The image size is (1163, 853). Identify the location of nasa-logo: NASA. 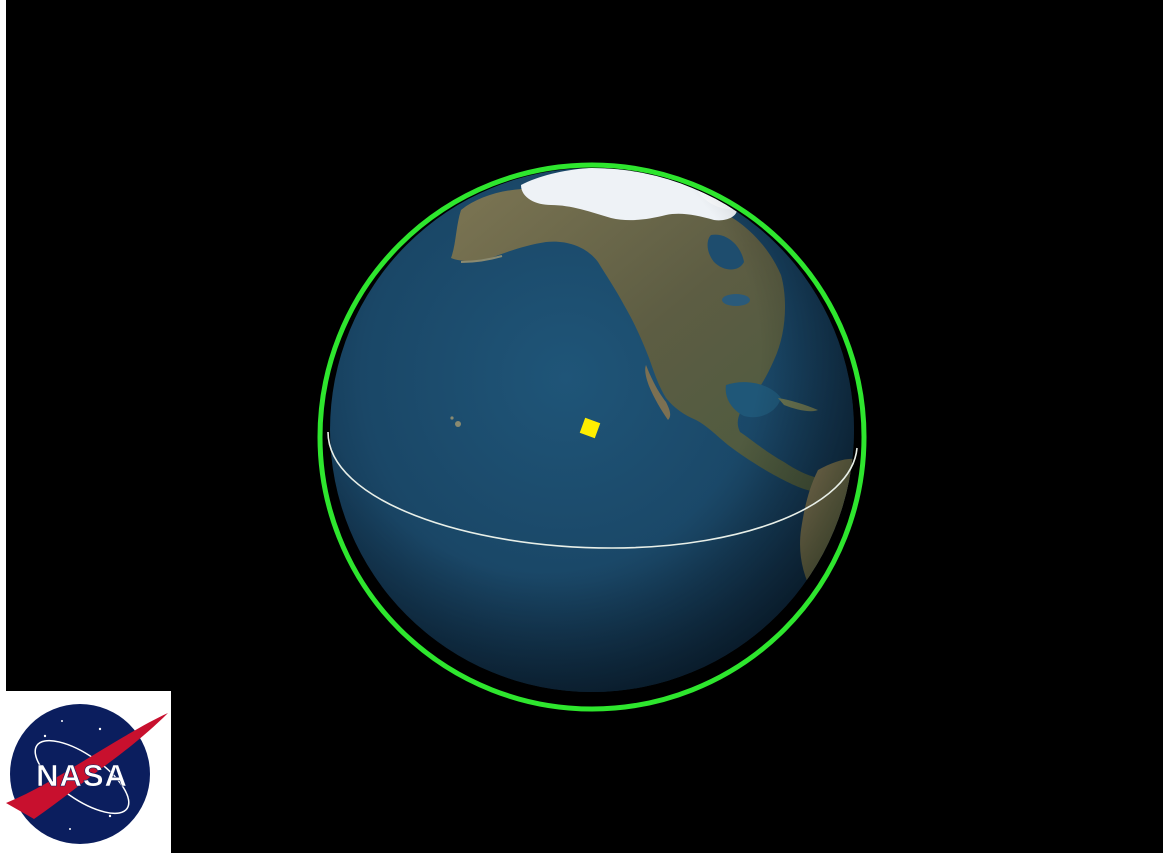
(85, 772).